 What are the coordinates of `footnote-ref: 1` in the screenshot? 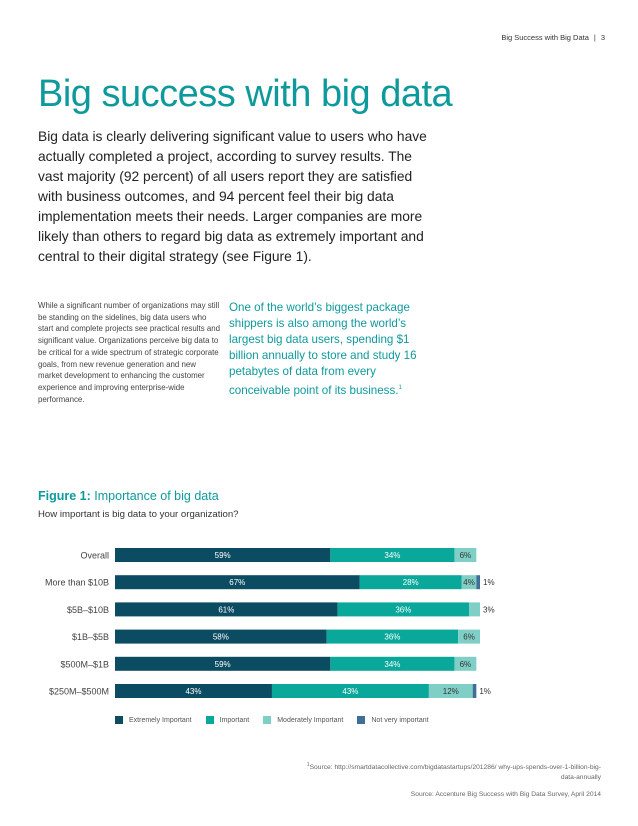 It's located at (400, 388).